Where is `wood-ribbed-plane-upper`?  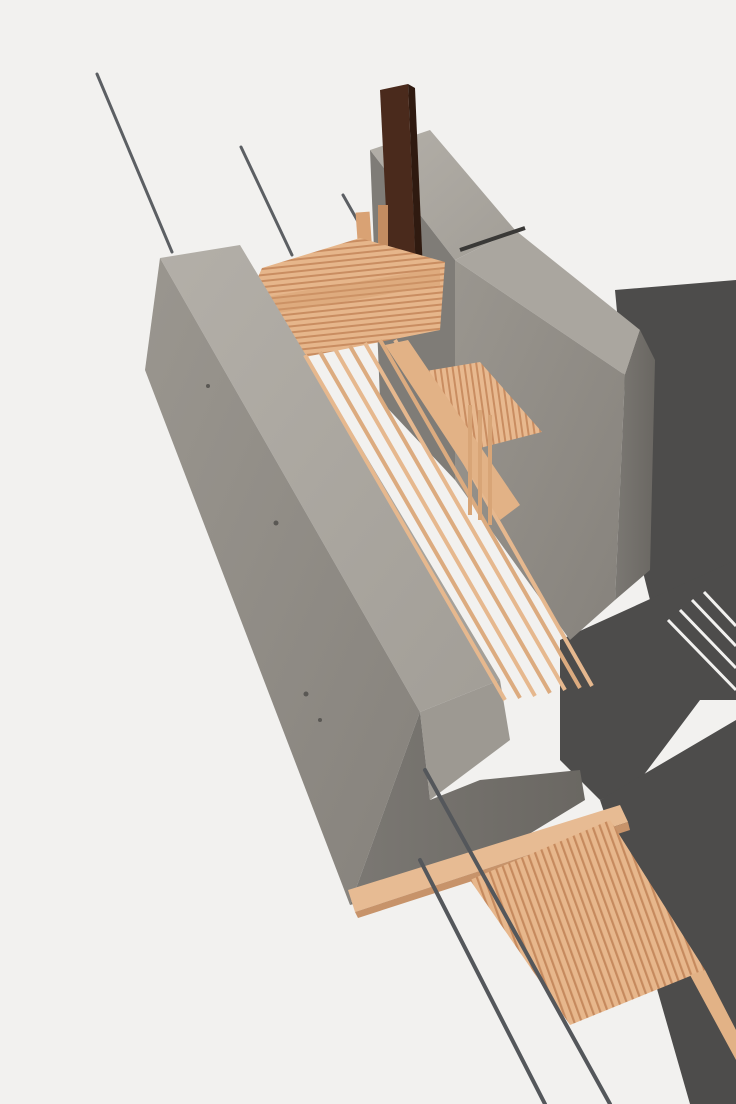 wood-ribbed-plane-upper is located at coordinates (346, 303).